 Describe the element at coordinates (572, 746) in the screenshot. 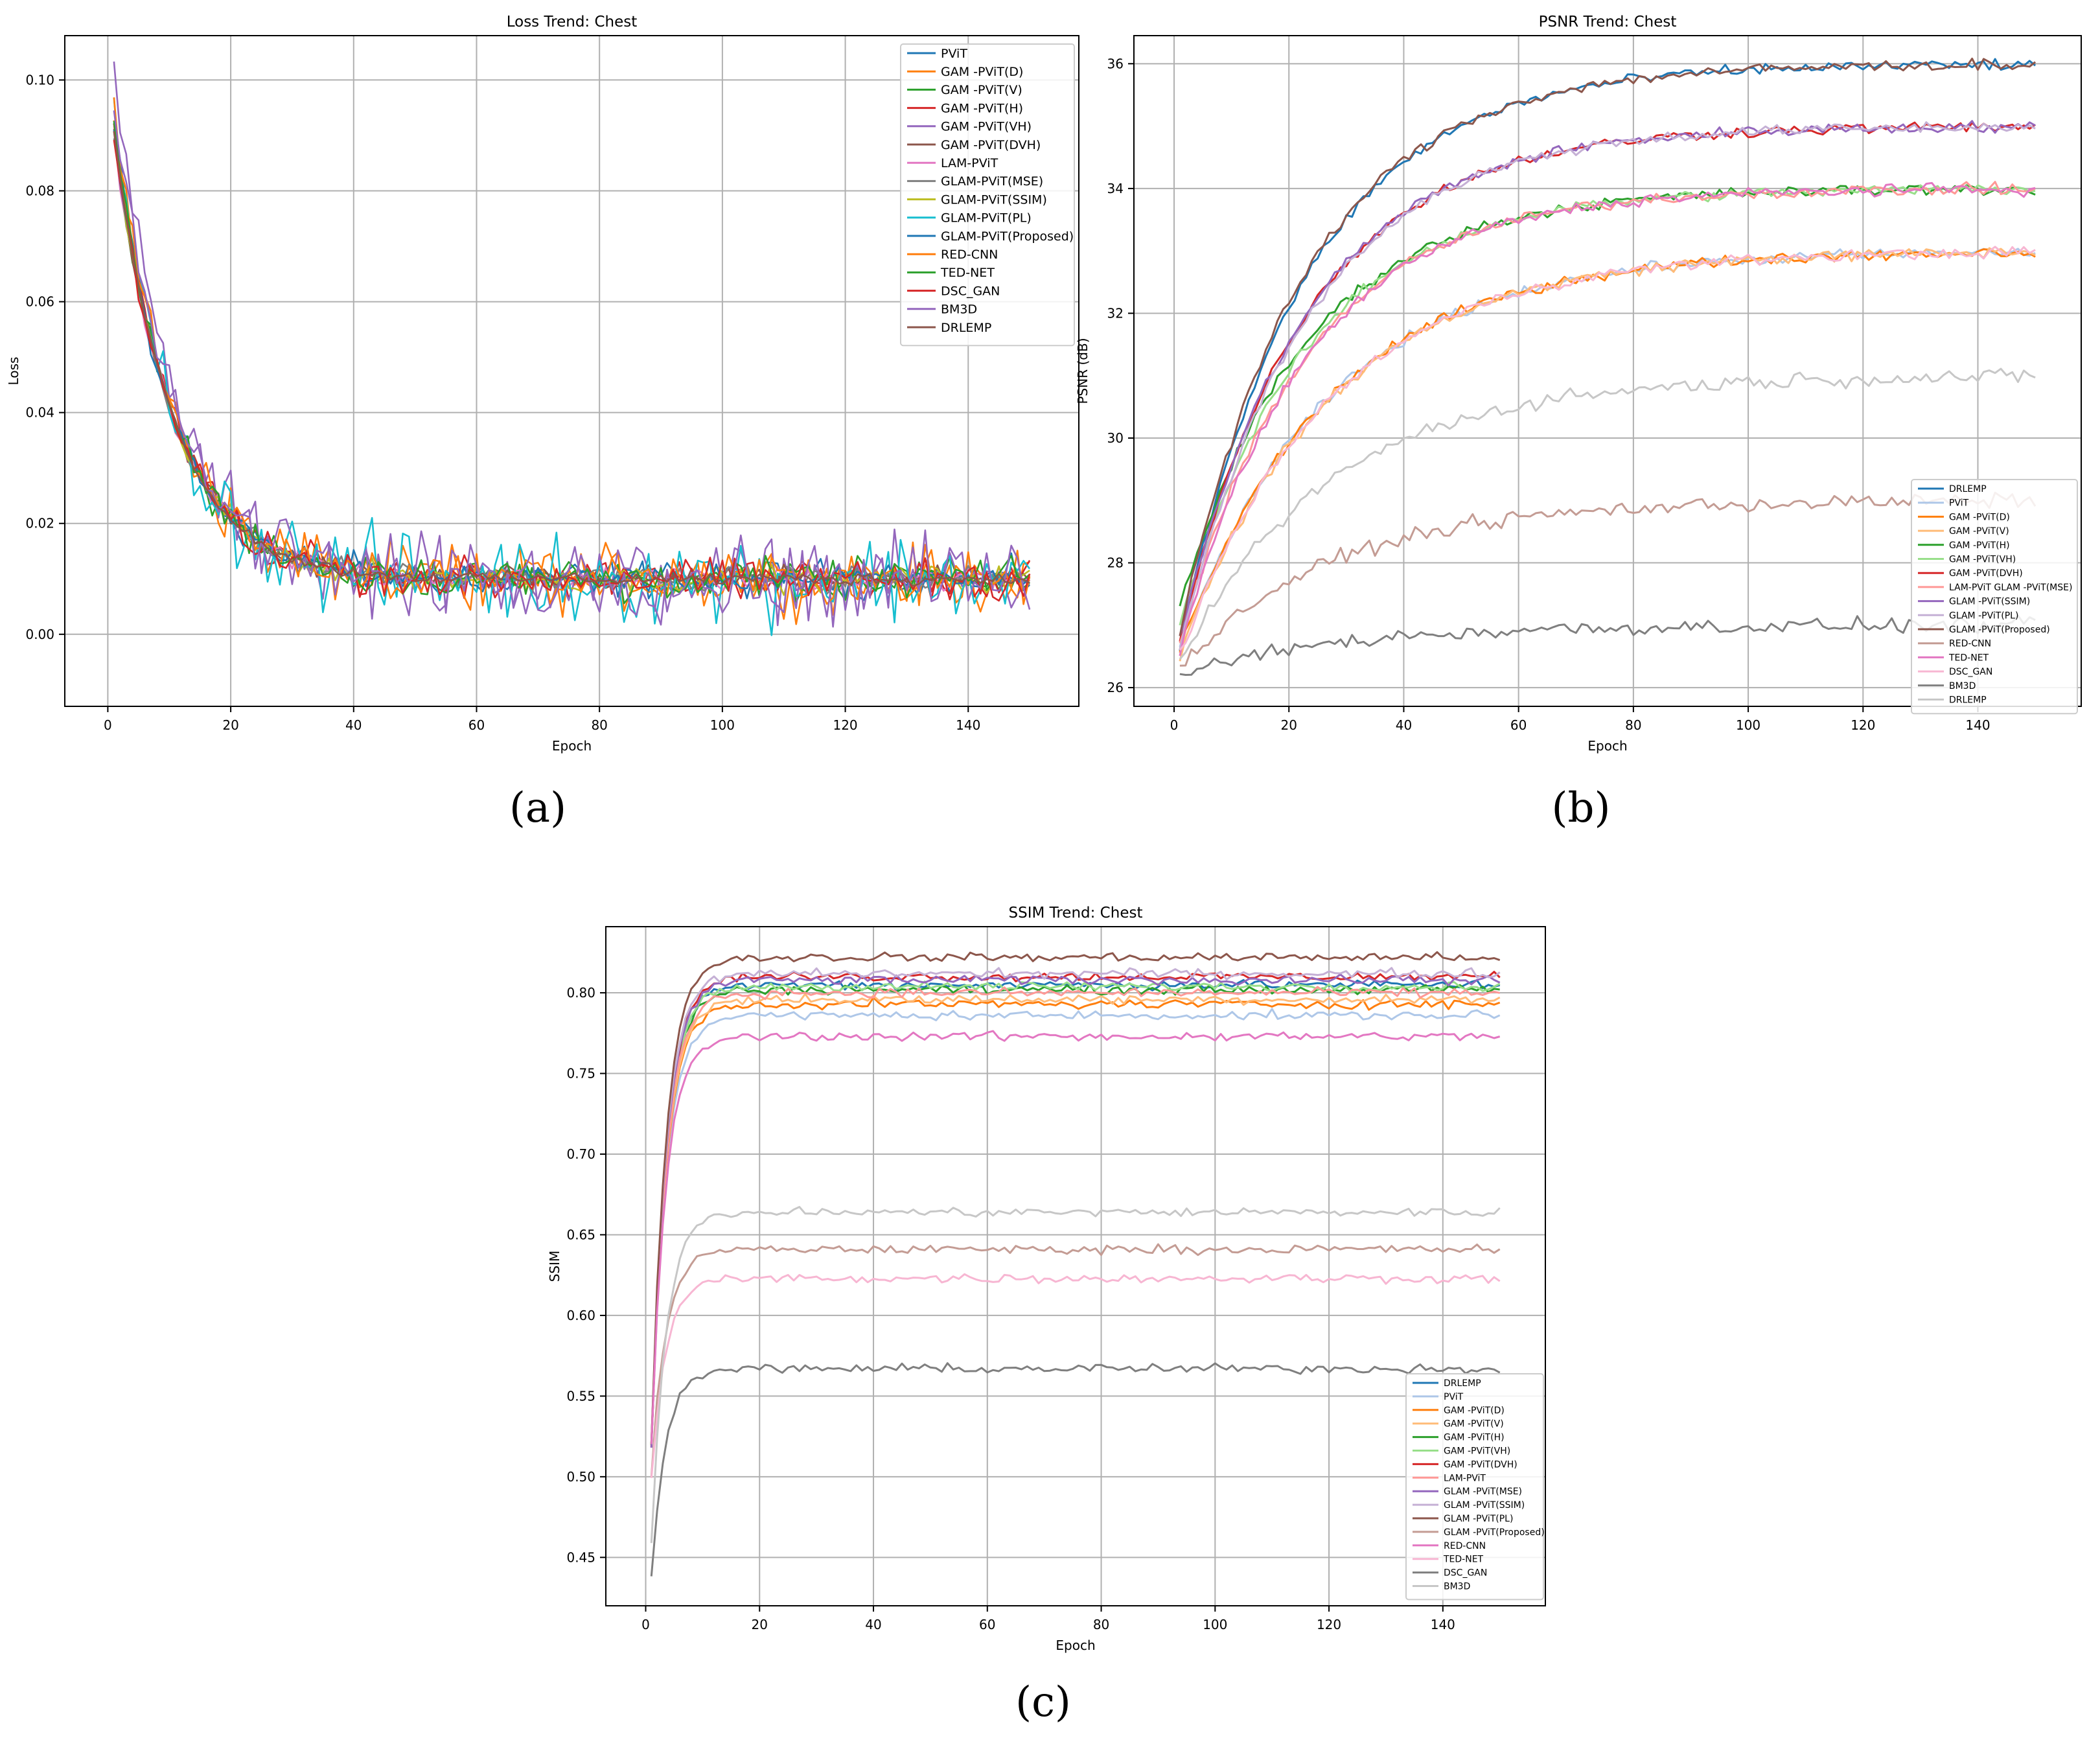

I see `x-axis-label: Epoch` at that location.